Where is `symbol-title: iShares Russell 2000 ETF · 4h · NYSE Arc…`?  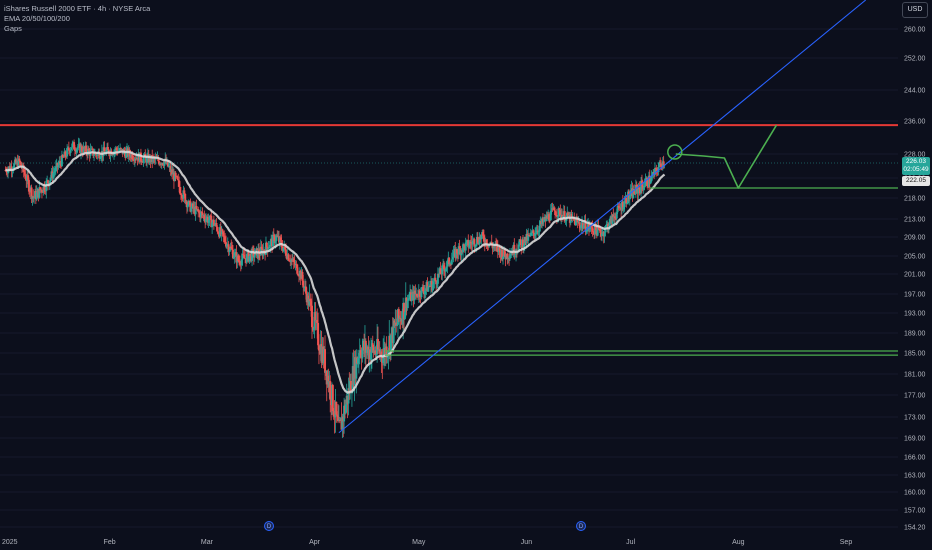 symbol-title: iShares Russell 2000 ETF · 4h · NYSE Arc… is located at coordinates (77, 8).